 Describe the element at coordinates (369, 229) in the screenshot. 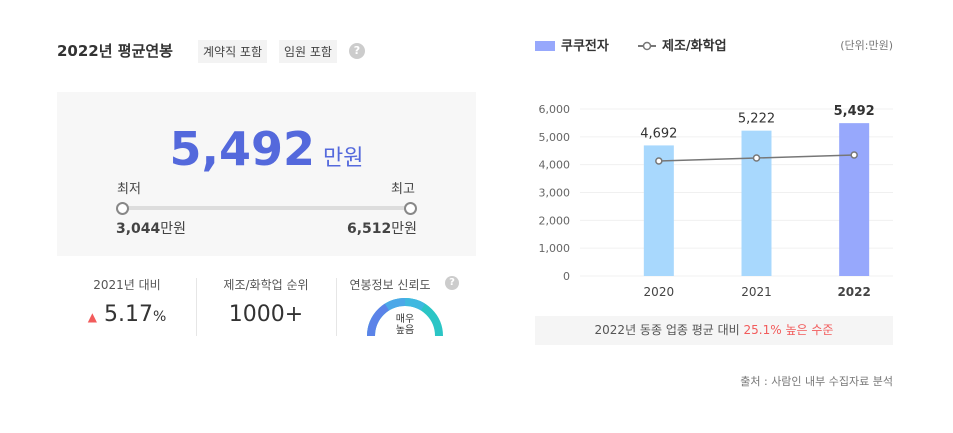

I see `value: 6,512` at that location.